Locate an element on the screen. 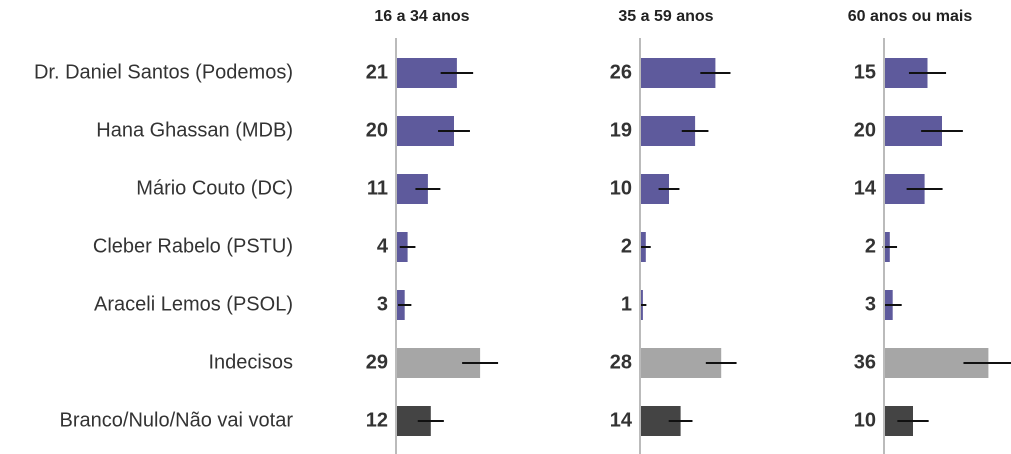 This screenshot has width=1011, height=454. value-label: 29 is located at coordinates (377, 362).